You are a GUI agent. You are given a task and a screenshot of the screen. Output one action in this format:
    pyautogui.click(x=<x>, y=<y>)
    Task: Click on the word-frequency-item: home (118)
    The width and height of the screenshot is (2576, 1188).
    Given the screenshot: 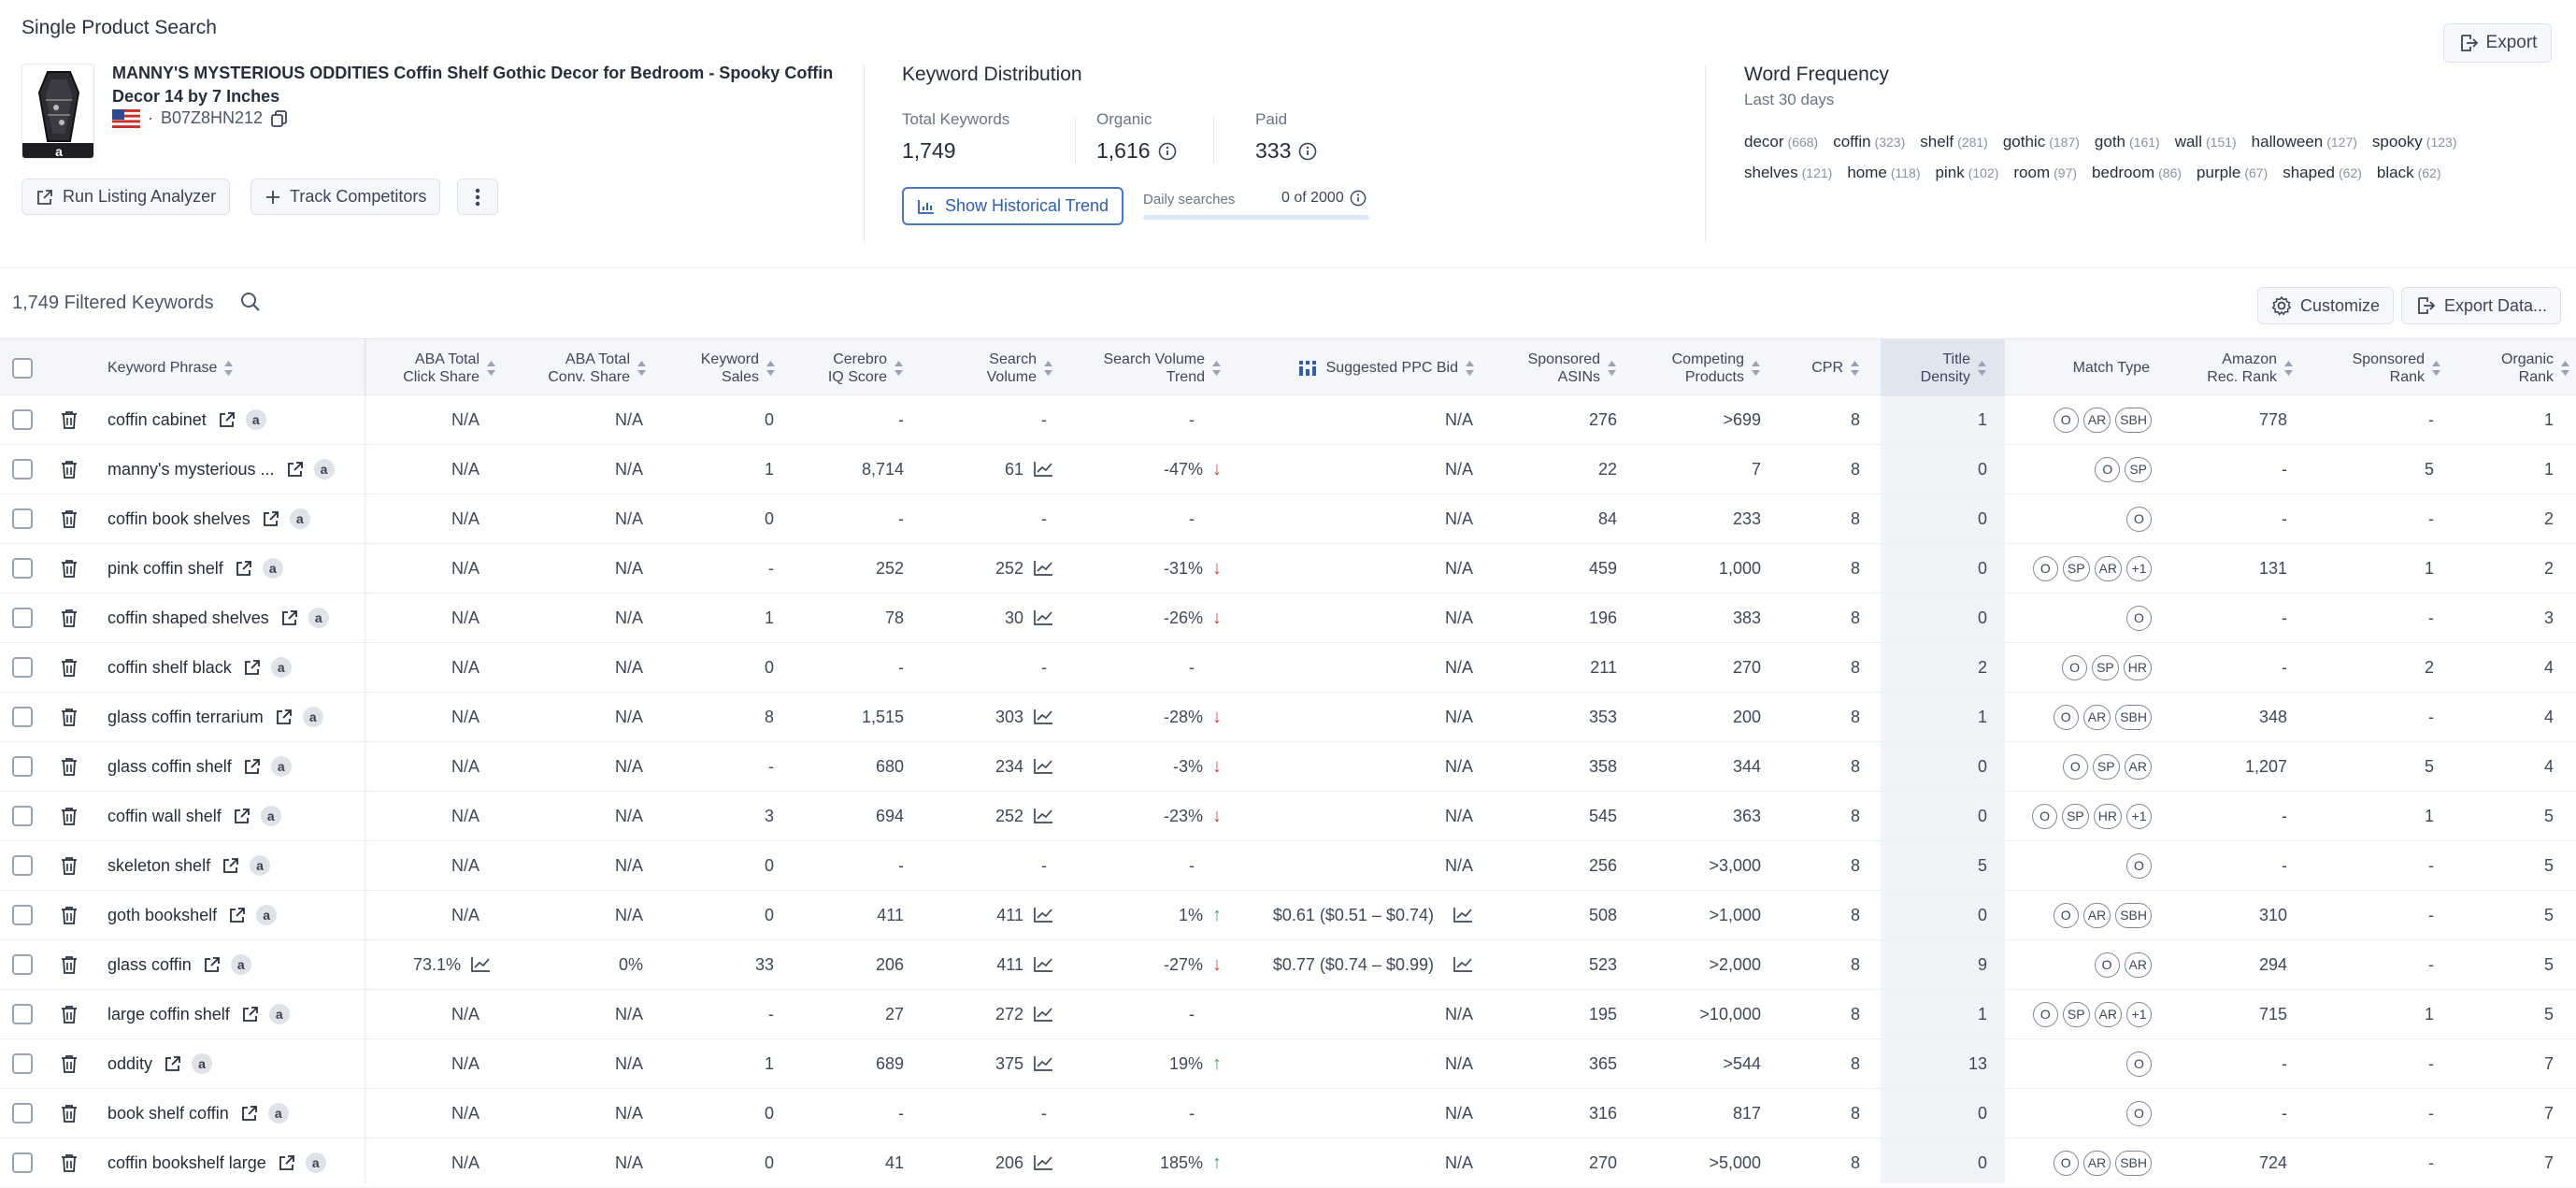 What is the action you would take?
    pyautogui.click(x=1883, y=173)
    